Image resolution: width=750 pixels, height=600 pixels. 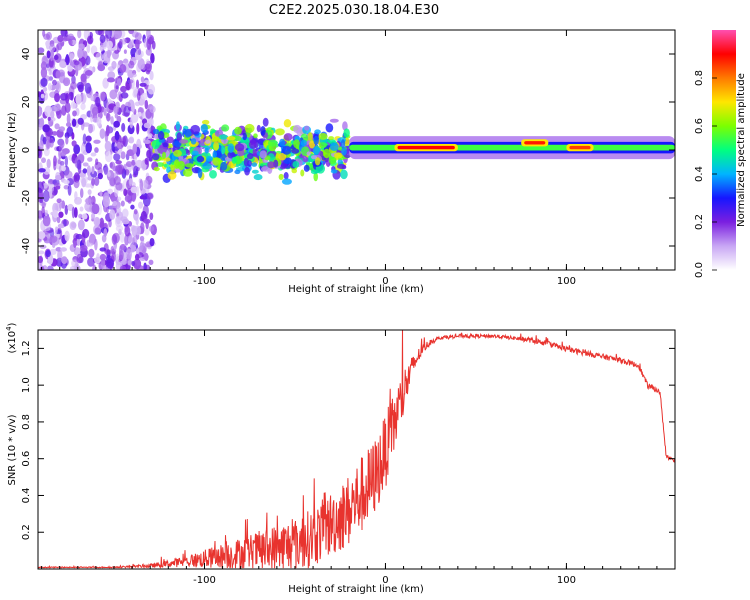 What do you see at coordinates (9, 328) in the screenshot?
I see `snr-multiplier-exponent: 4` at bounding box center [9, 328].